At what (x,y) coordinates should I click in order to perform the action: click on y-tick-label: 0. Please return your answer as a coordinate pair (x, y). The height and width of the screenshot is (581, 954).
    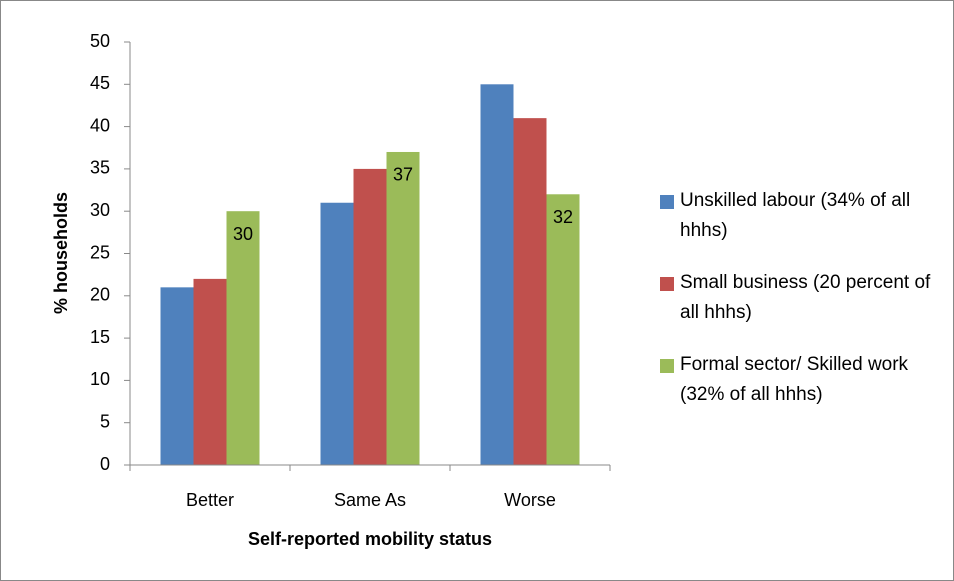
    Looking at the image, I should click on (105, 464).